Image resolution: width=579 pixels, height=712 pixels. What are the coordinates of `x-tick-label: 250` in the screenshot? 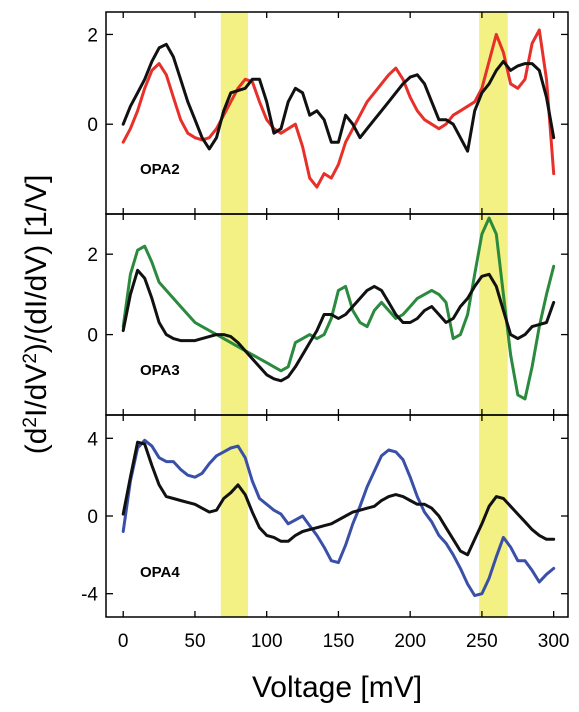 It's located at (482, 641).